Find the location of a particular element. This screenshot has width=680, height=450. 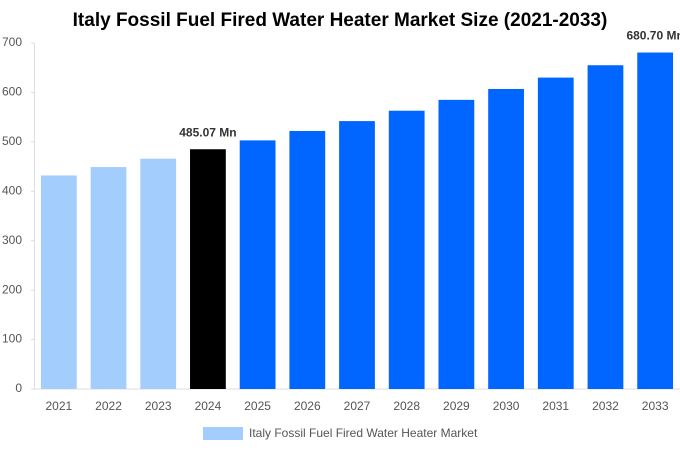

legend-swatch is located at coordinates (223, 433).